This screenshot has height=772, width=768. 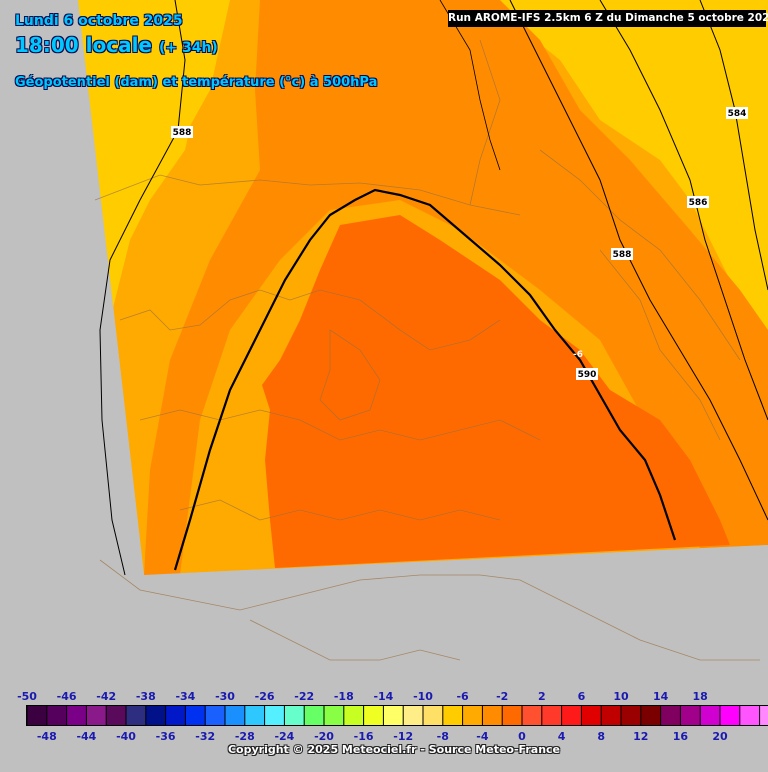 I want to click on contour-label-588-east: 588, so click(x=622, y=255).